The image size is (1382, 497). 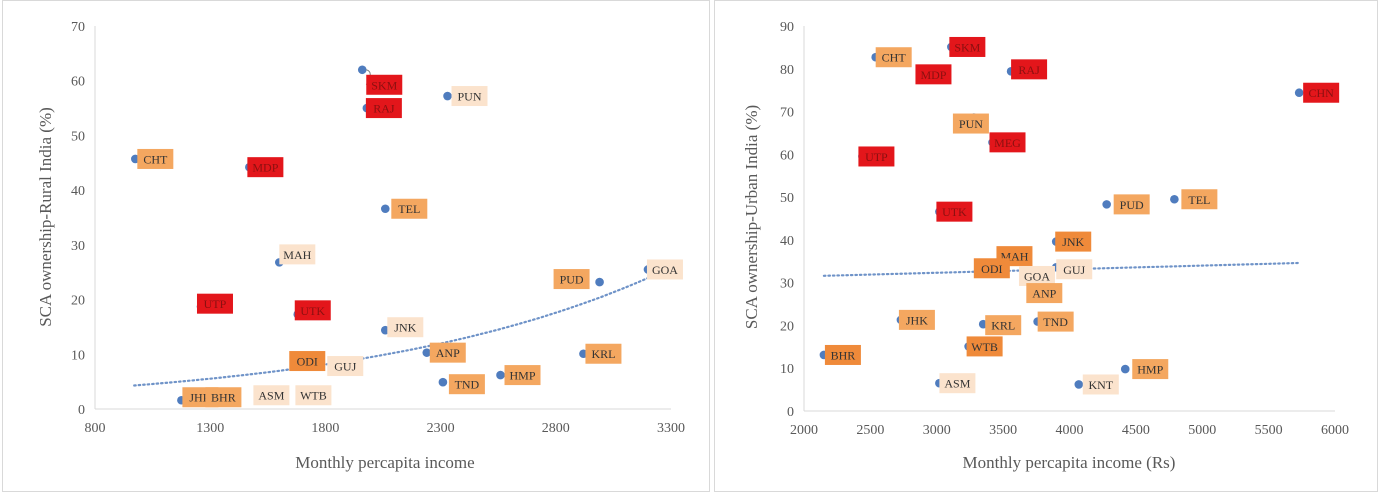 I want to click on x-tick-label: 6000, so click(x=1335, y=430).